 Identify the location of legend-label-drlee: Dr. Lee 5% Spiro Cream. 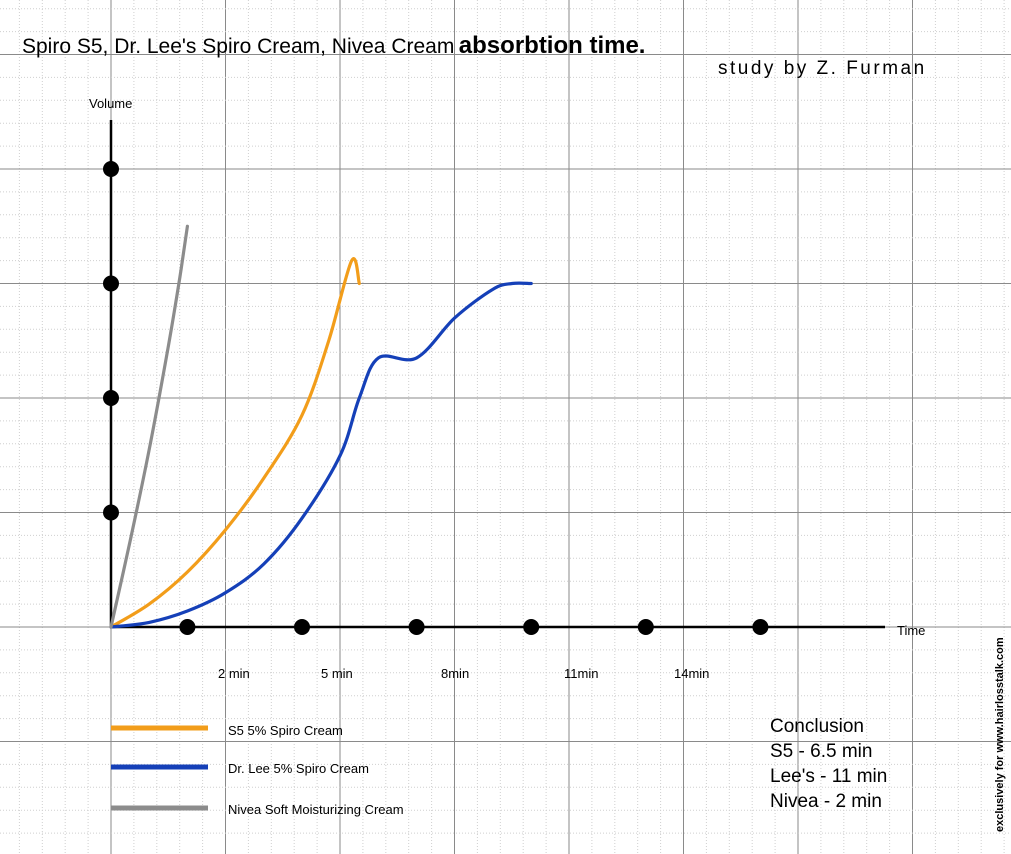
(298, 768).